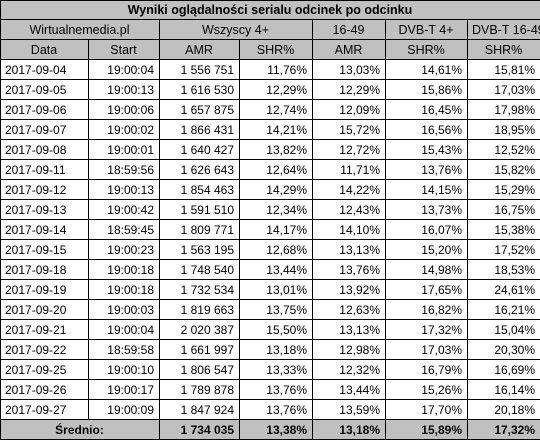 The image size is (540, 441). What do you see at coordinates (44, 69) in the screenshot?
I see `cell-date: 2017-09-04` at bounding box center [44, 69].